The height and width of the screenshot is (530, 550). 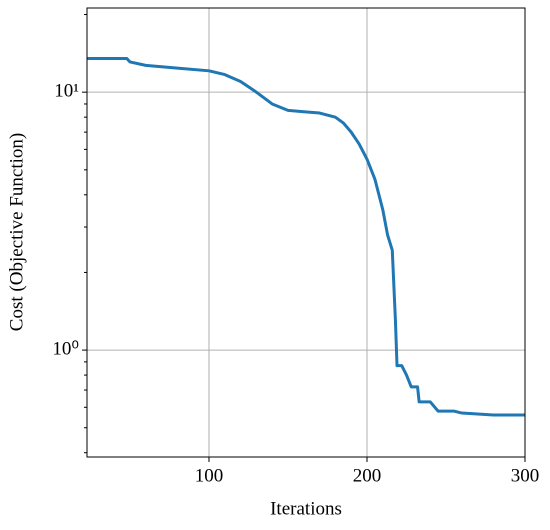 What do you see at coordinates (65, 348) in the screenshot?
I see `y-tick-label: 10⁰` at bounding box center [65, 348].